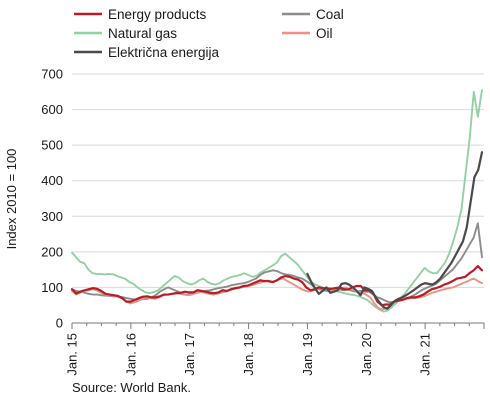 Image resolution: width=490 pixels, height=404 pixels. Describe the element at coordinates (131, 387) in the screenshot. I see `source-note: Source: World Bank.` at that location.